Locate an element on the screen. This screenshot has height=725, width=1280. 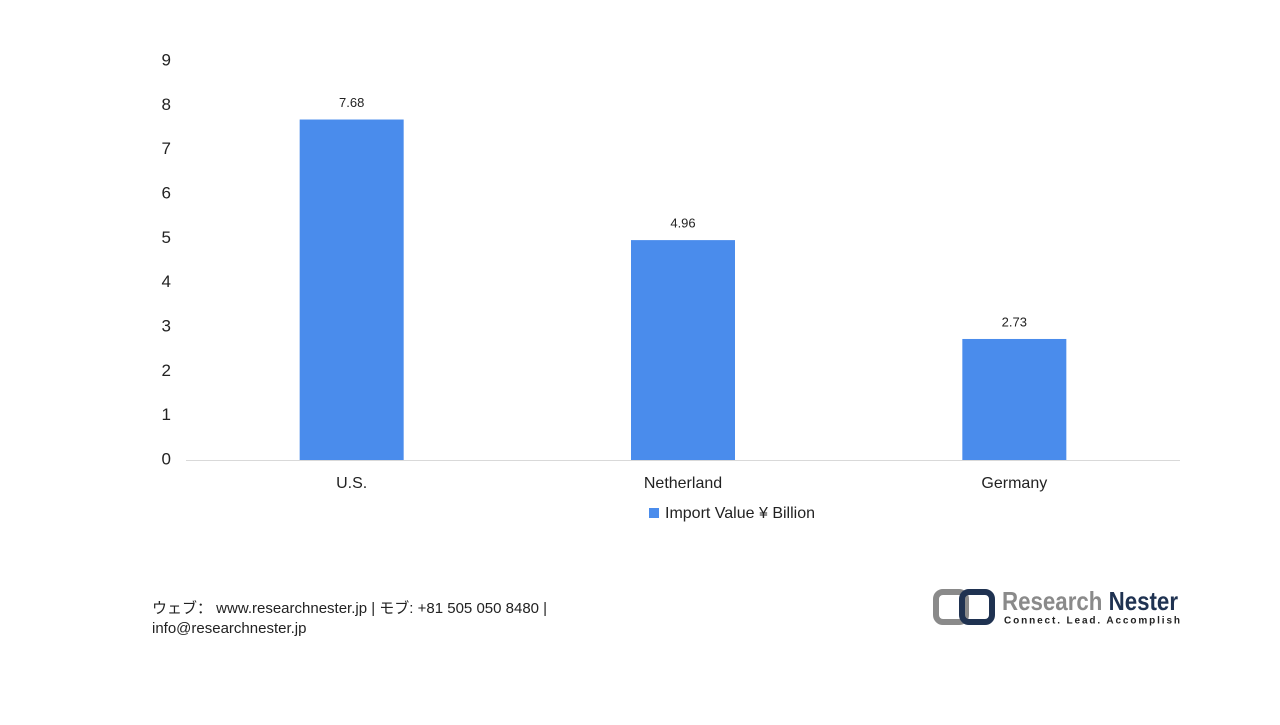
y-tick-label: 5 is located at coordinates (166, 237).